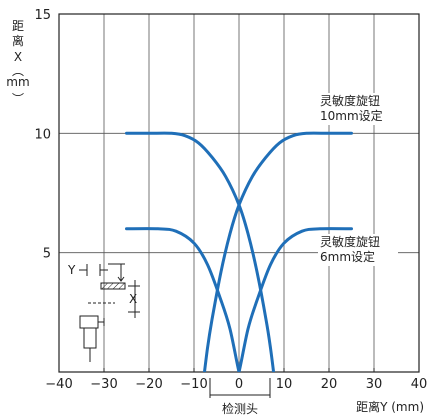 This screenshot has width=431, height=418. What do you see at coordinates (18, 40) in the screenshot?
I see `y-axis-label-char: 离` at bounding box center [18, 40].